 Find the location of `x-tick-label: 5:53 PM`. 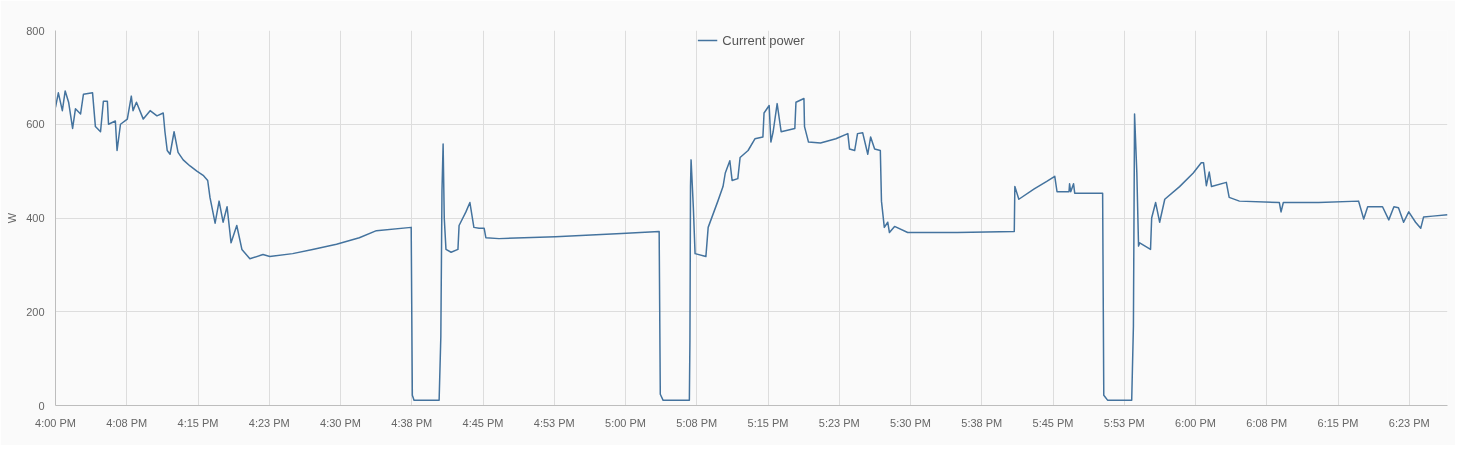

x-tick-label: 5:53 PM is located at coordinates (1124, 422).